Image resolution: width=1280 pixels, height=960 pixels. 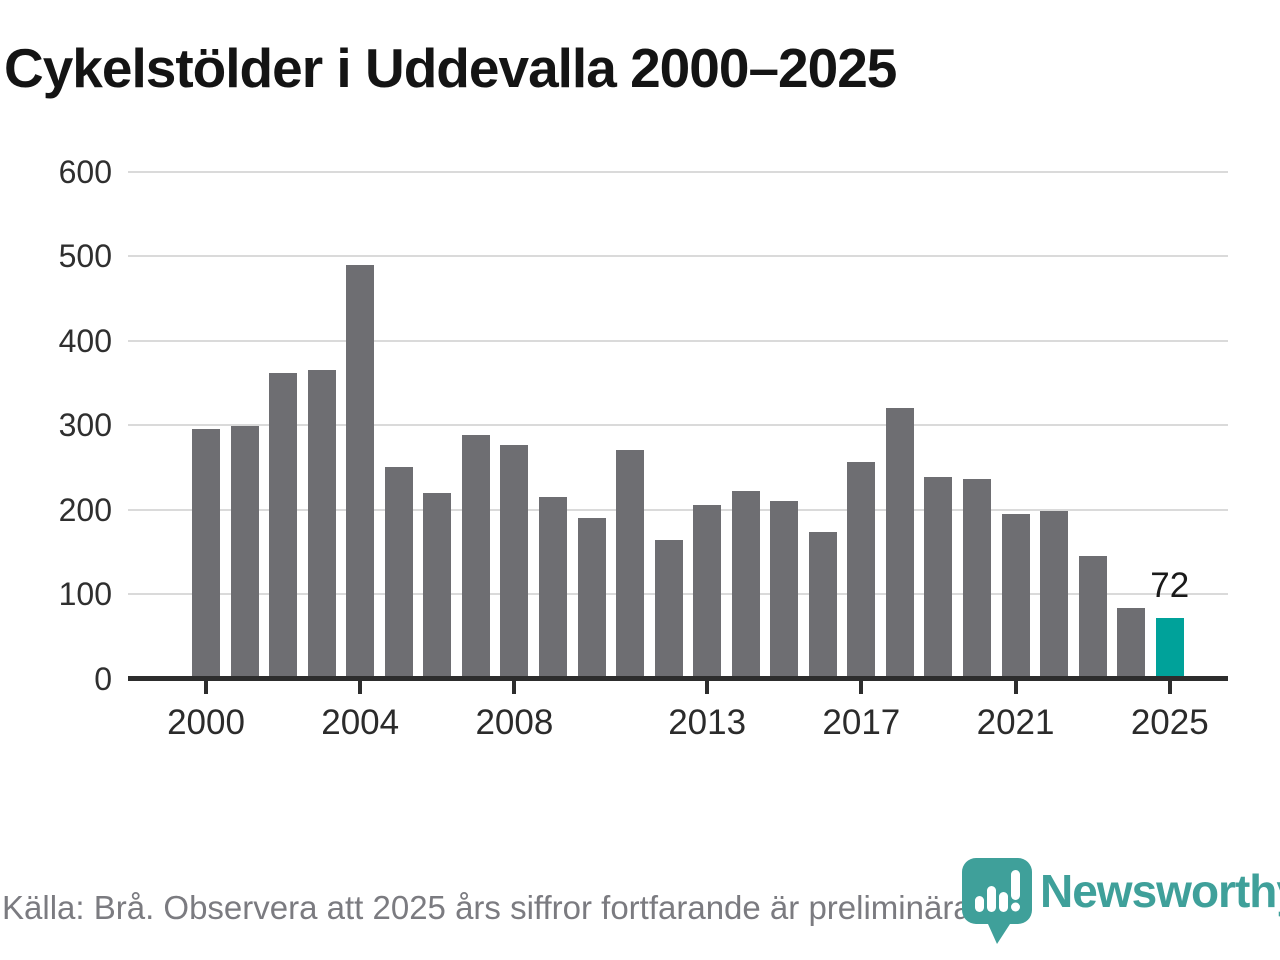 I want to click on x-tick-2008, so click(x=514, y=687).